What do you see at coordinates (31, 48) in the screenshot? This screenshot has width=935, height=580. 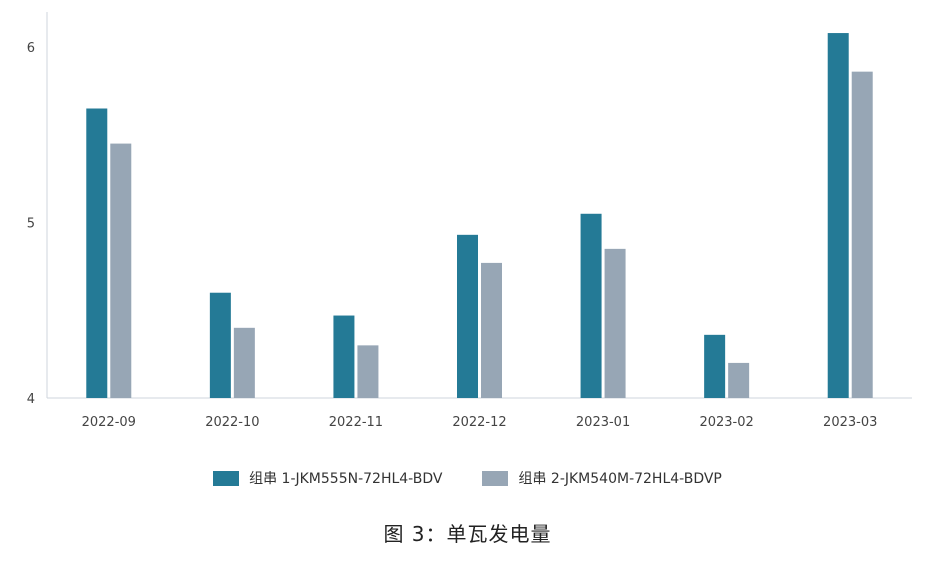 I see `y-tick-label: 6` at bounding box center [31, 48].